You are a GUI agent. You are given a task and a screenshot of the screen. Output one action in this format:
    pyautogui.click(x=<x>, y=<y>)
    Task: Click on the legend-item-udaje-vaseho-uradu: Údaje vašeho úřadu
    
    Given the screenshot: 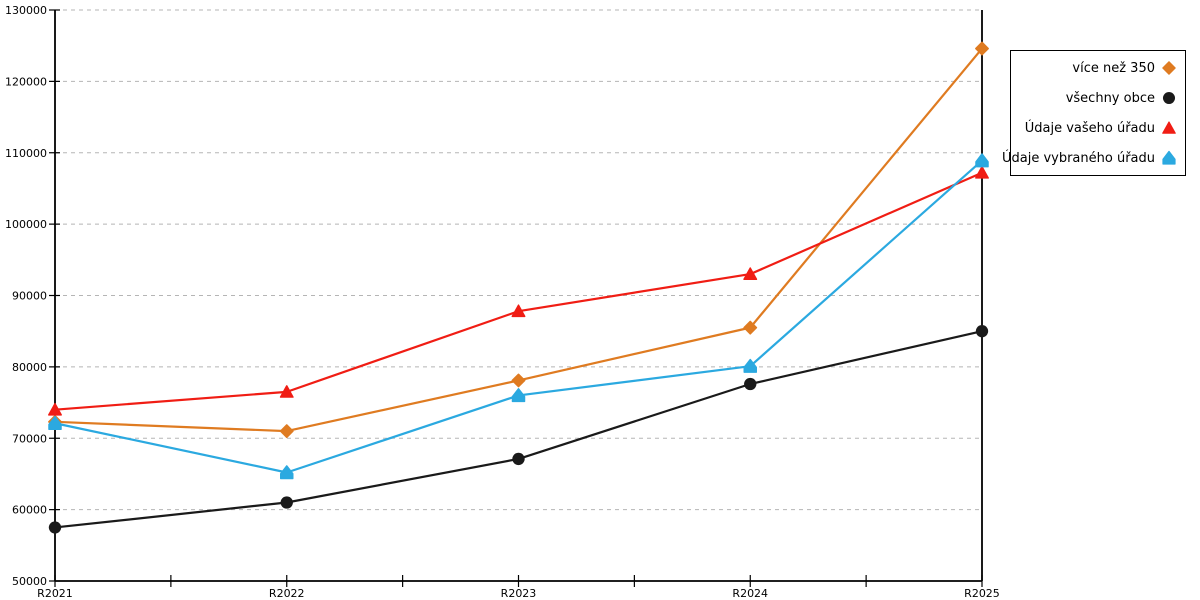 What is the action you would take?
    pyautogui.click(x=1096, y=128)
    